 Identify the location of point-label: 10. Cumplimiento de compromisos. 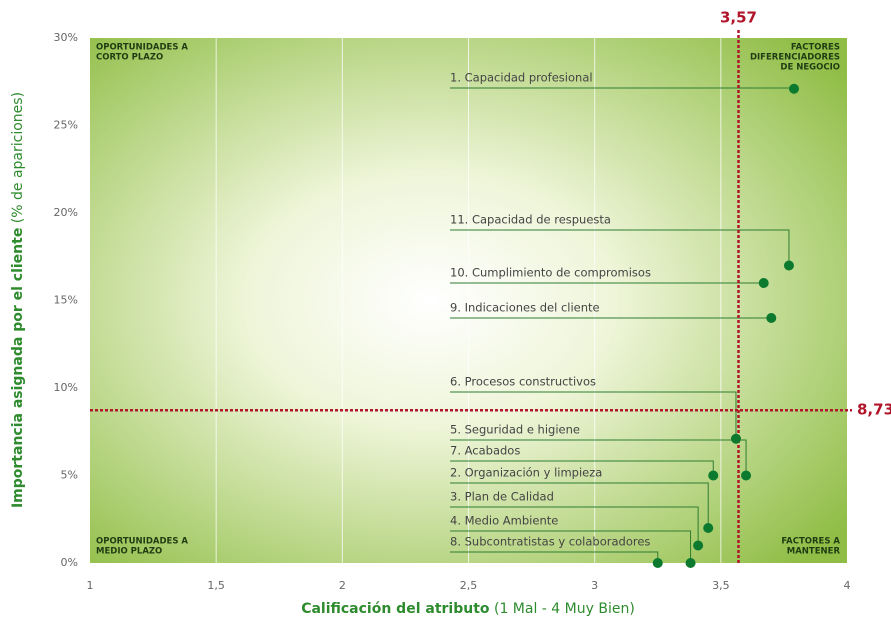
(550, 273).